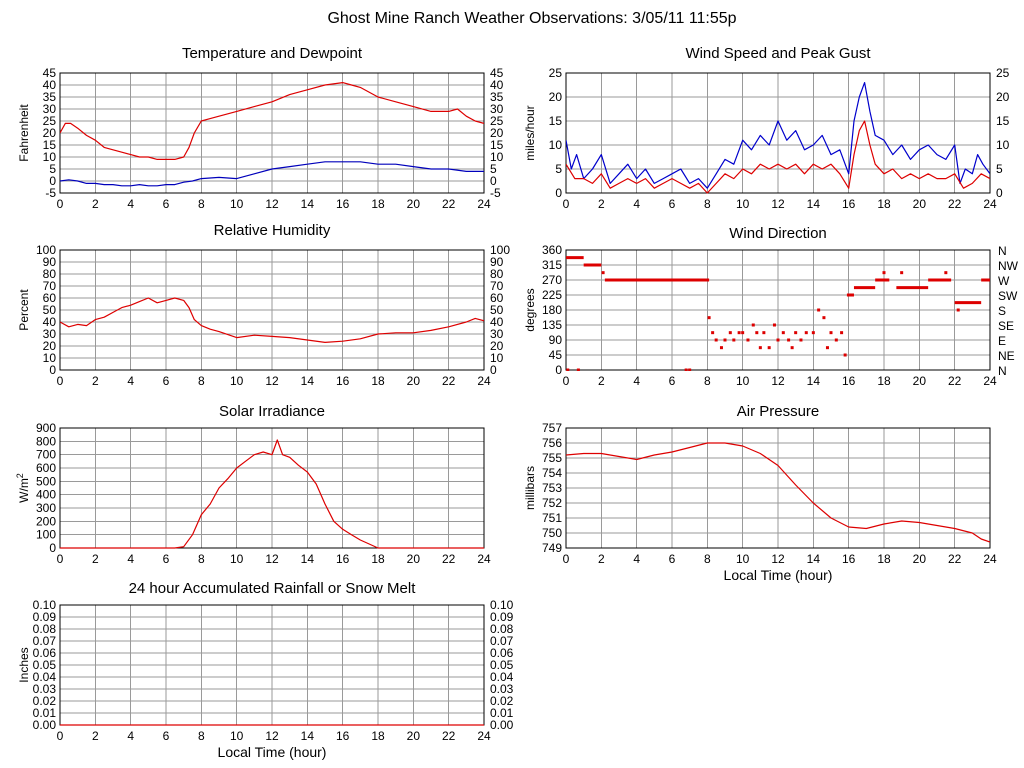  Describe the element at coordinates (497, 274) in the screenshot. I see `humidity-y-tick-label-right: 80` at that location.